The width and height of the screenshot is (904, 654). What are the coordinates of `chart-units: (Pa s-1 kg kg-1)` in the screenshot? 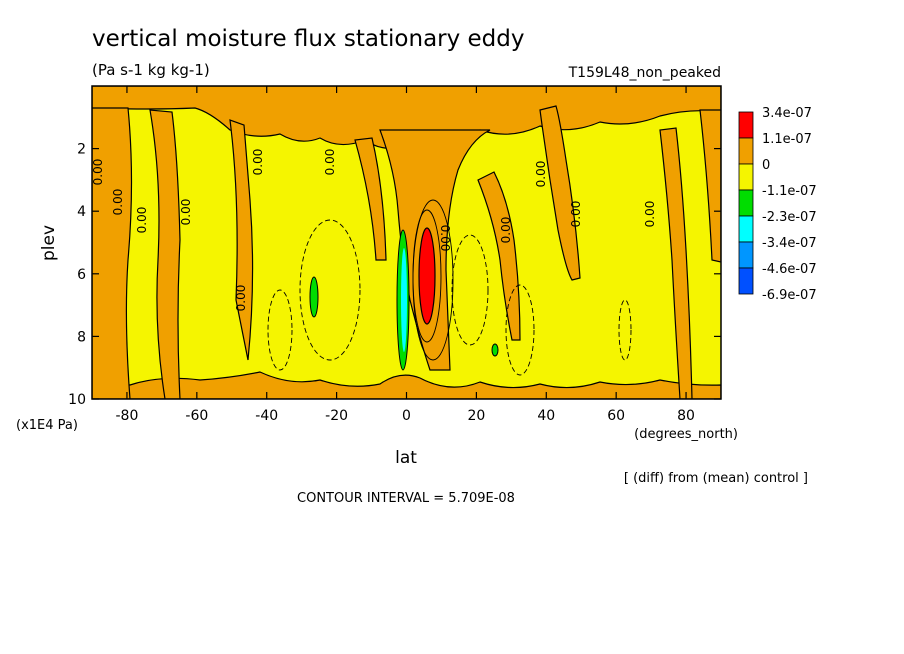 It's located at (151, 70).